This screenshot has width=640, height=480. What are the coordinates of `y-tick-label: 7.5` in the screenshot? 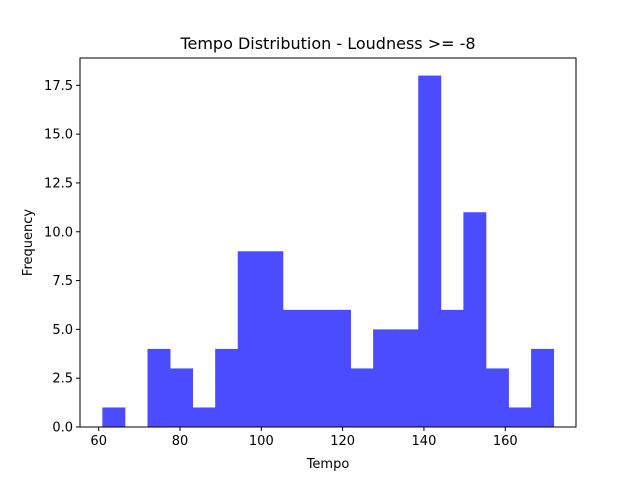 It's located at (62, 281).